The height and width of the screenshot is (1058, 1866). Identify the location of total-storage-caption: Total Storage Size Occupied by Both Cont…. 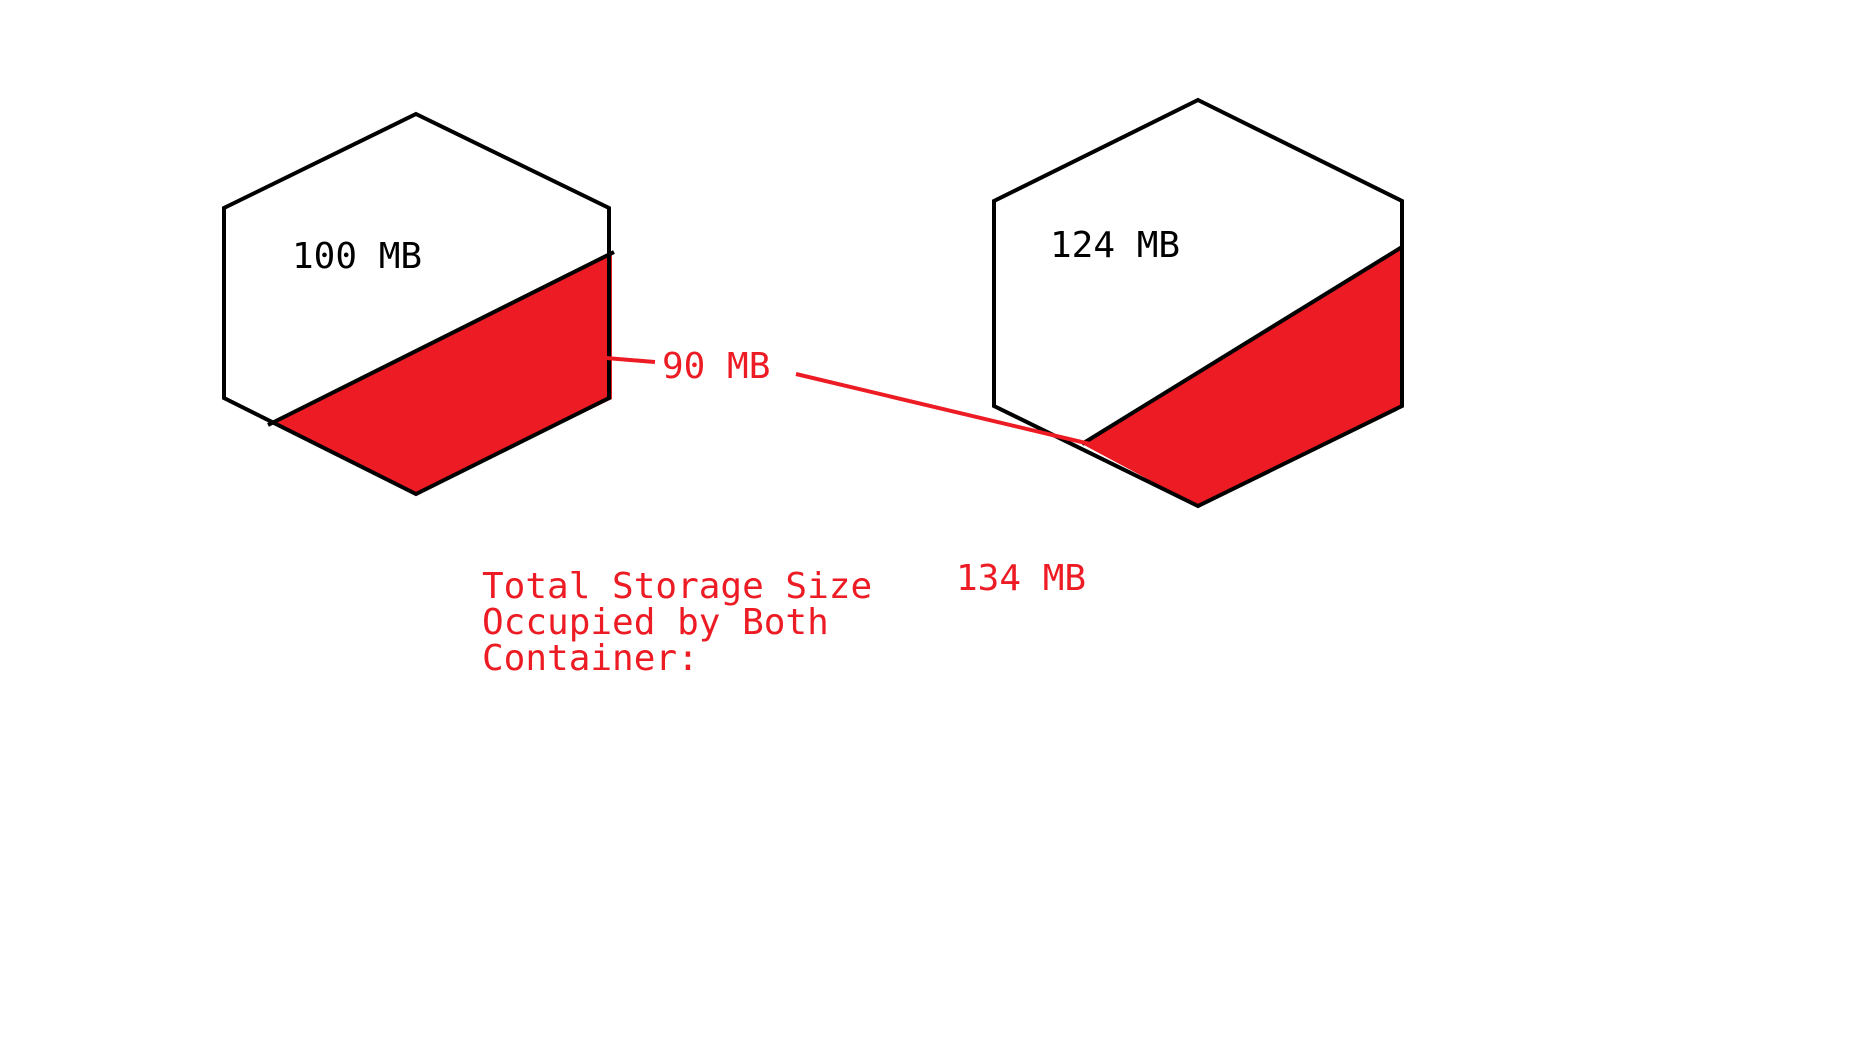
(784, 618).